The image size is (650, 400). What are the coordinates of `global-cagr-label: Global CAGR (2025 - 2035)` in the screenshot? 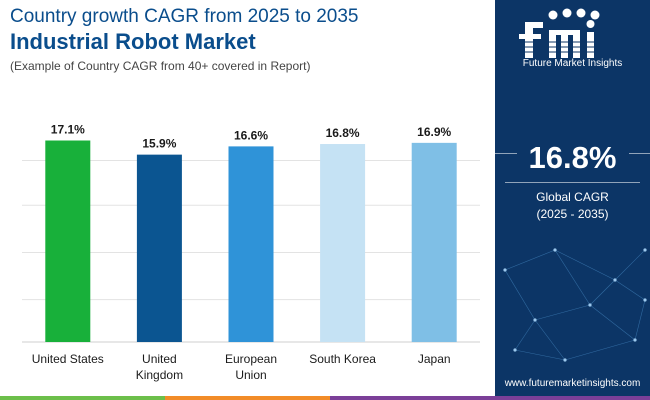 It's located at (572, 206).